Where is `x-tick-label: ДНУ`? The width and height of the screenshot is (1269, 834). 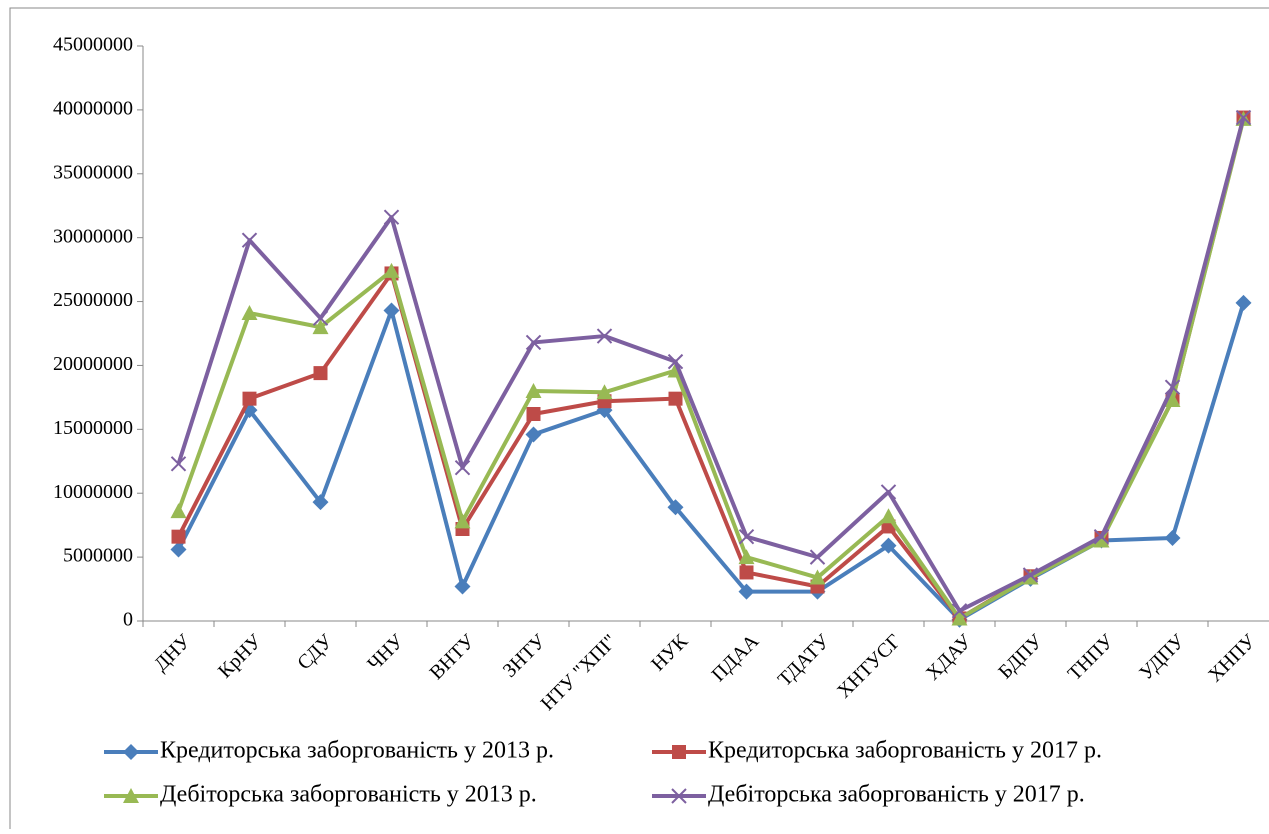
x-tick-label: ДНУ is located at coordinates (173, 653).